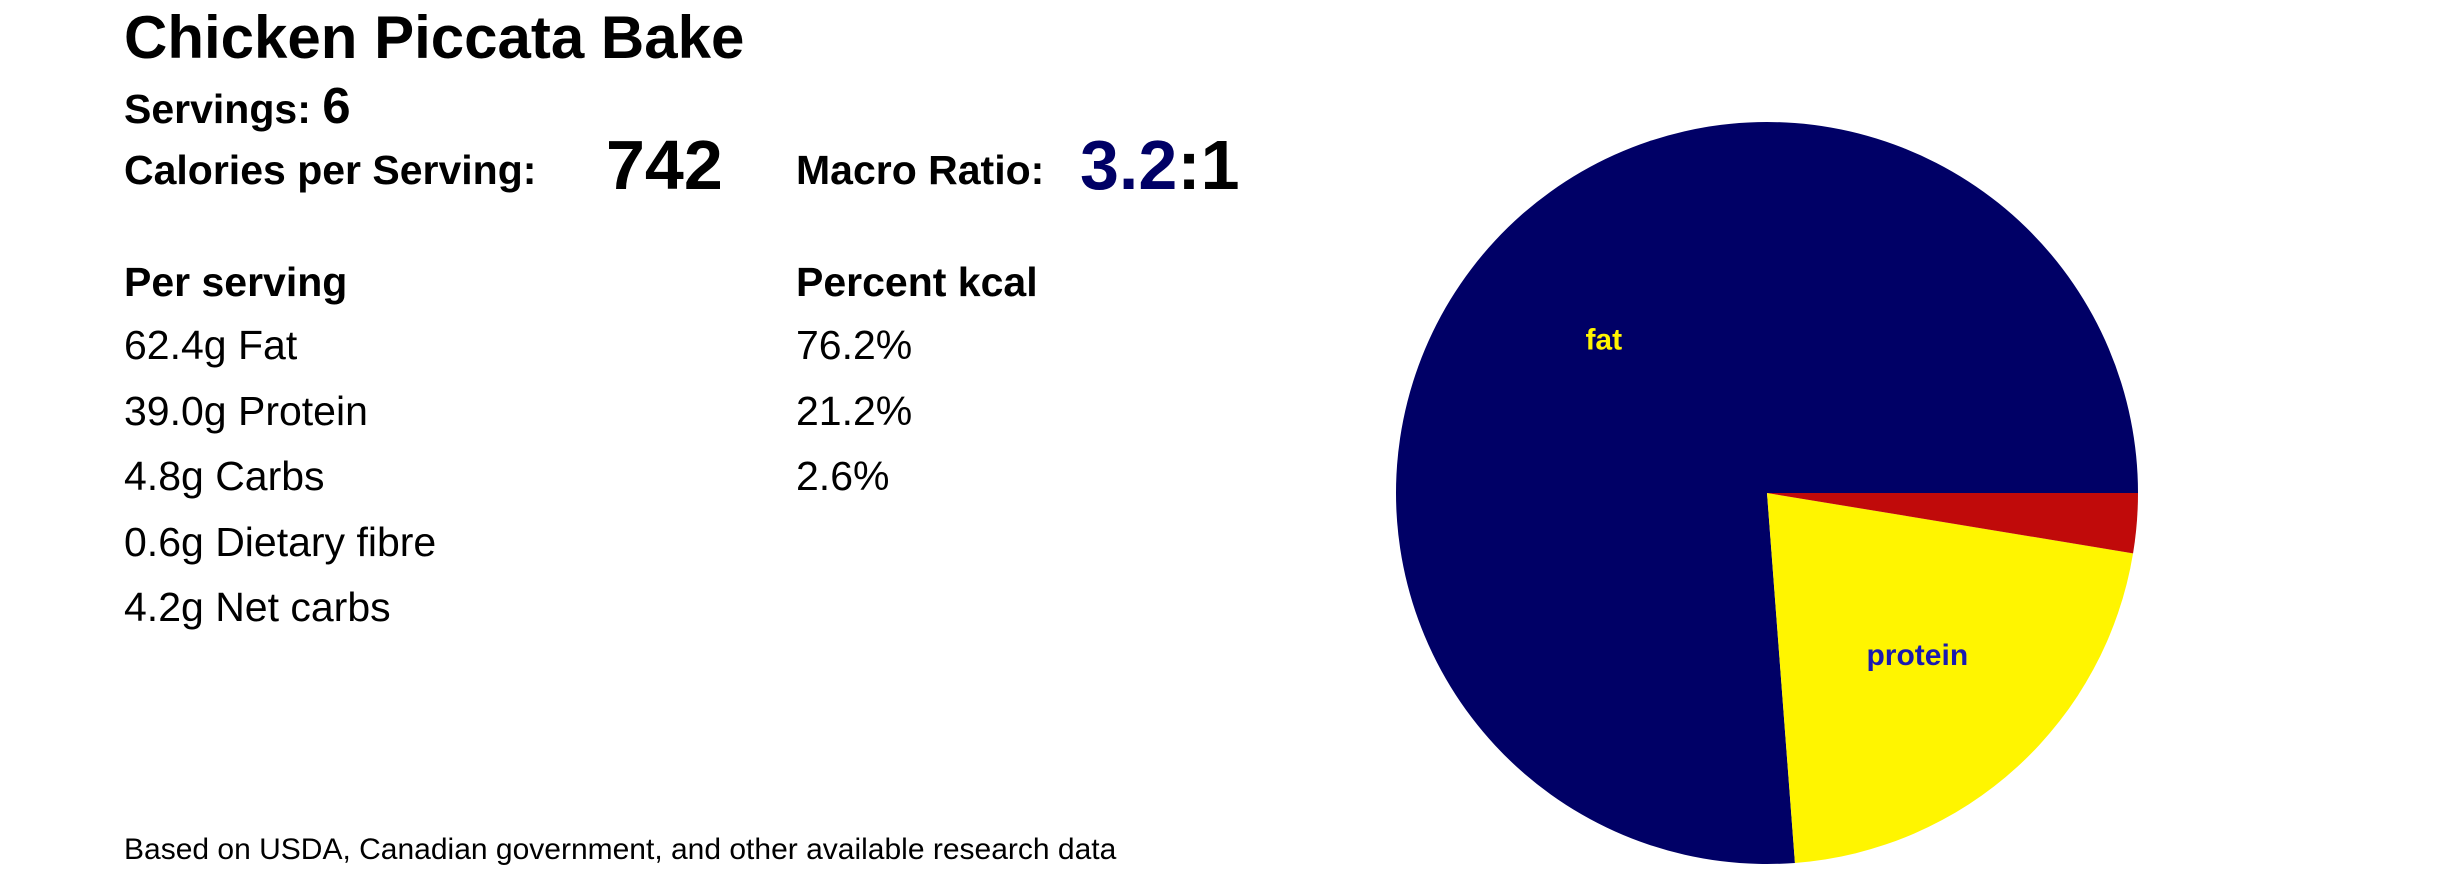 The height and width of the screenshot is (880, 2459). Describe the element at coordinates (434, 37) in the screenshot. I see `title: Chicken Piccata Bake` at that location.